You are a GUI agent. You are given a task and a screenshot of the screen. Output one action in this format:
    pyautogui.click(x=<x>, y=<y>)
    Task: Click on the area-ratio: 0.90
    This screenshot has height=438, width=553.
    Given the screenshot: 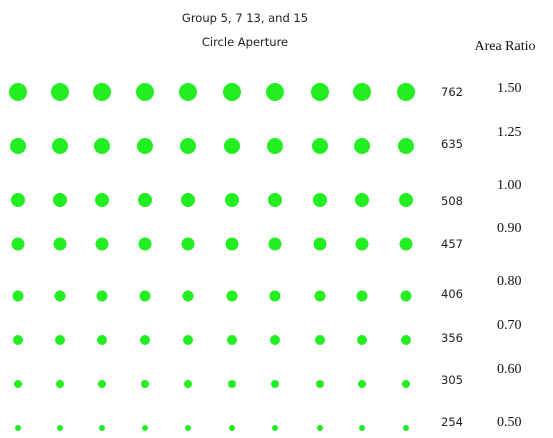 What is the action you would take?
    pyautogui.click(x=509, y=228)
    